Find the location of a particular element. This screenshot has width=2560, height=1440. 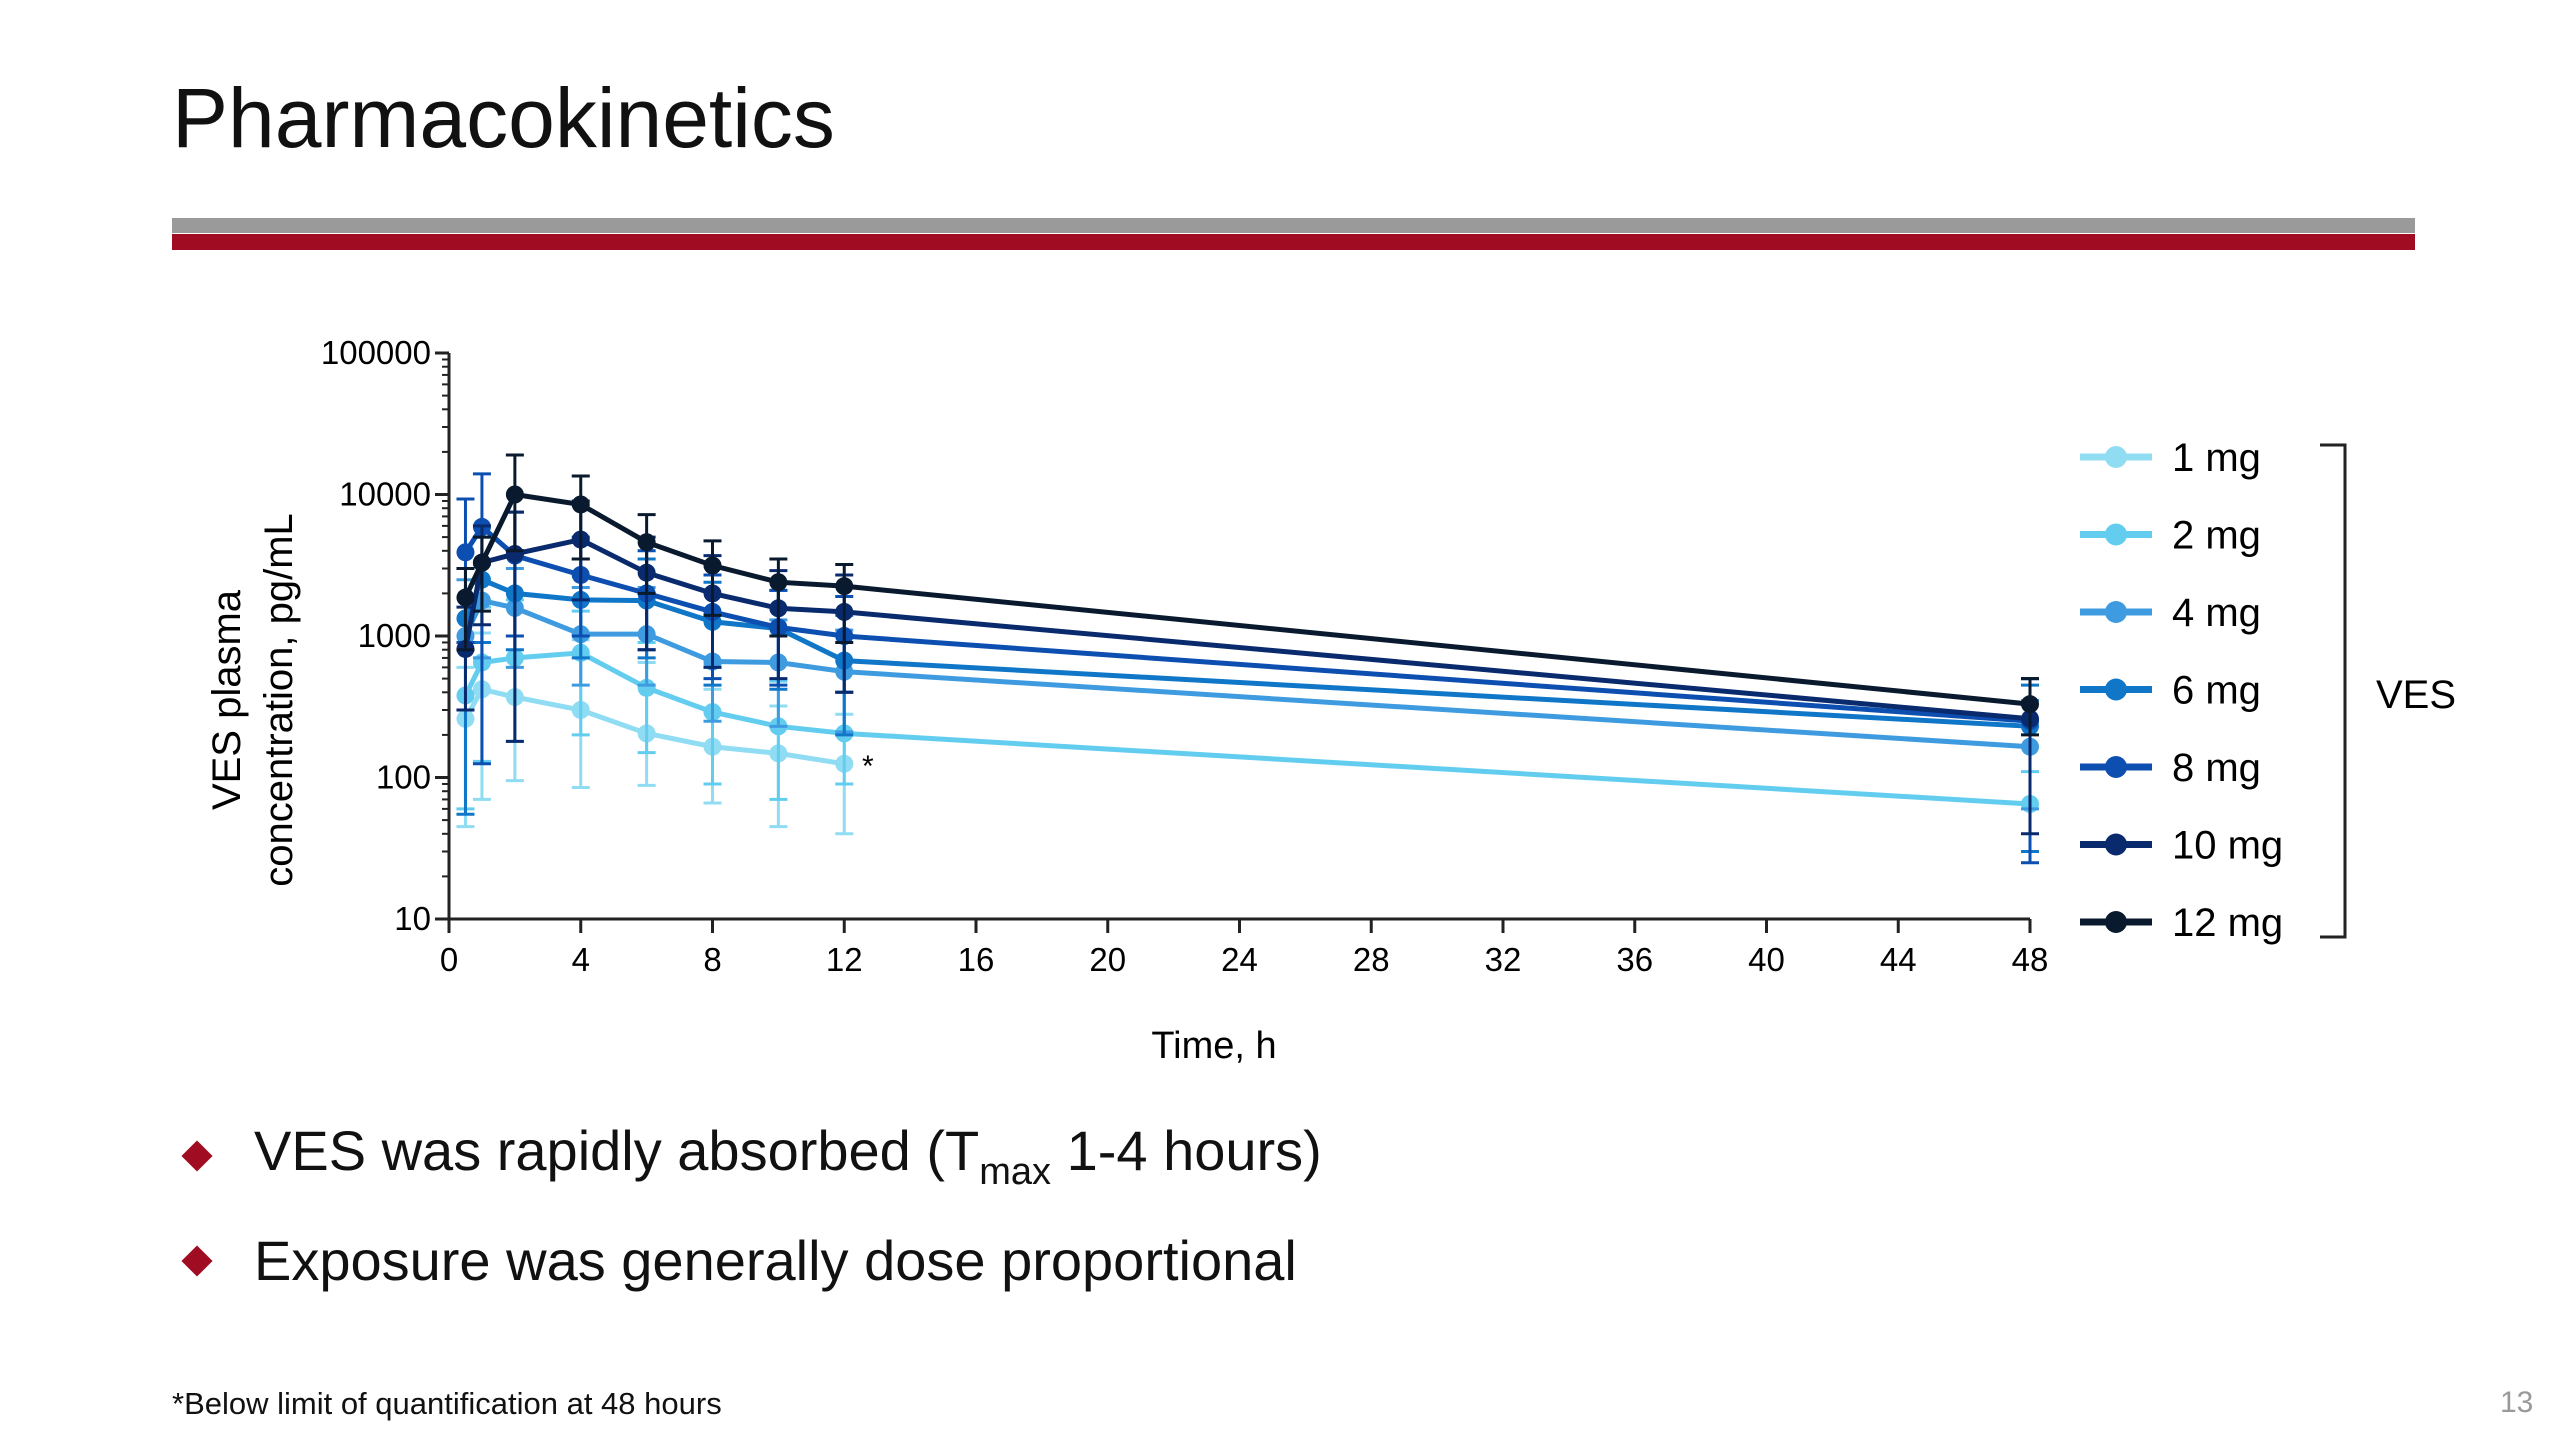

x-tick-label: 16 is located at coordinates (976, 959).